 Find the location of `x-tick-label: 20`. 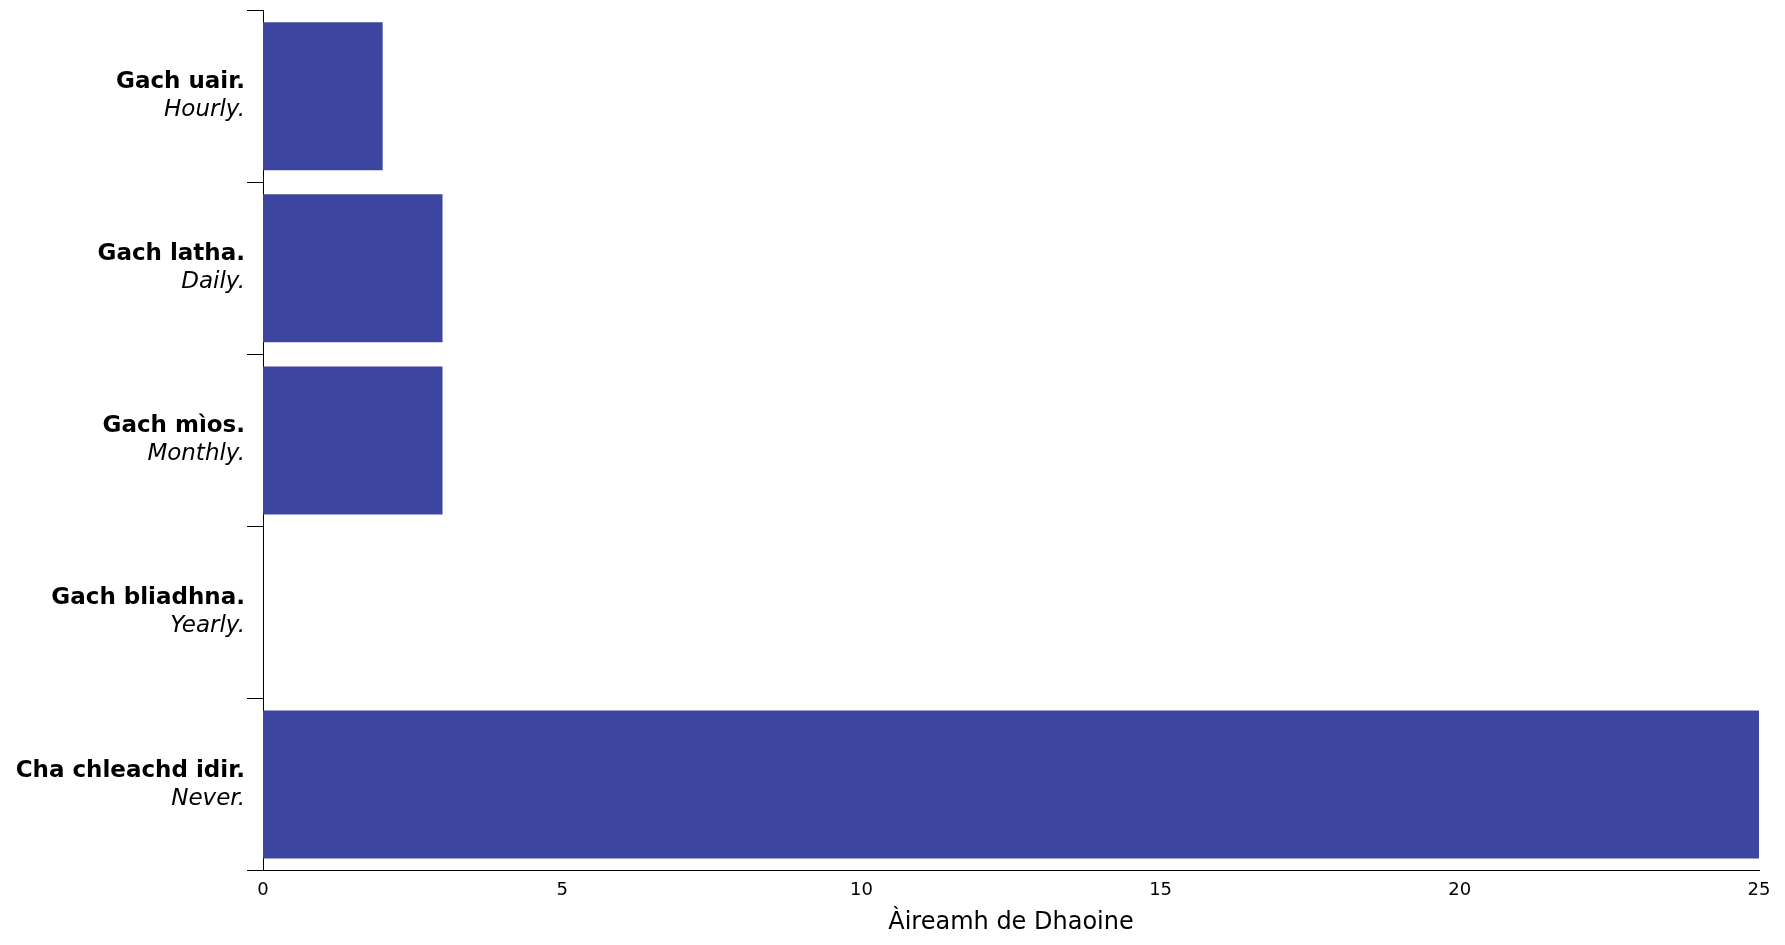

x-tick-label: 20 is located at coordinates (1460, 889).